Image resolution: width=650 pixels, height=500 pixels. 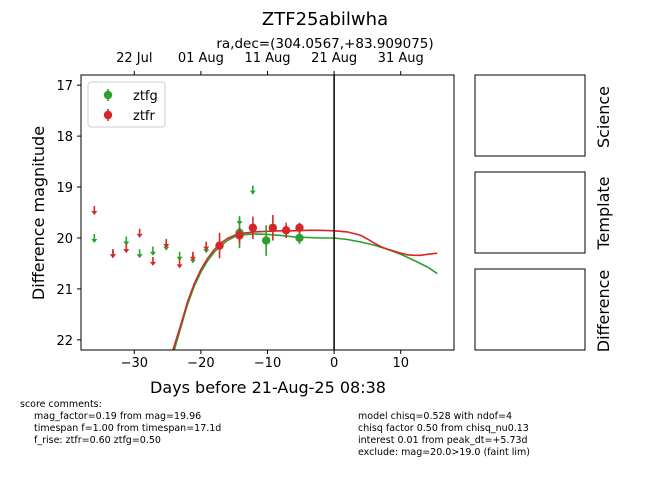 What do you see at coordinates (268, 387) in the screenshot?
I see `x-axis-label: Days before 21-Aug-25 08:38` at bounding box center [268, 387].